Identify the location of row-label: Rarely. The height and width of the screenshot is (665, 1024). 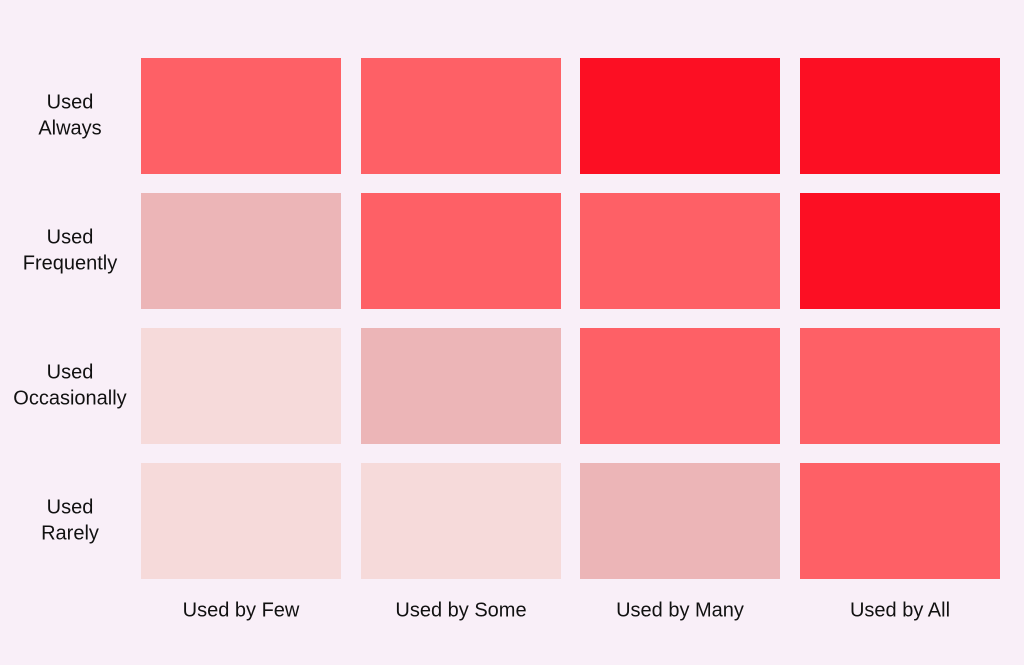
(70, 533).